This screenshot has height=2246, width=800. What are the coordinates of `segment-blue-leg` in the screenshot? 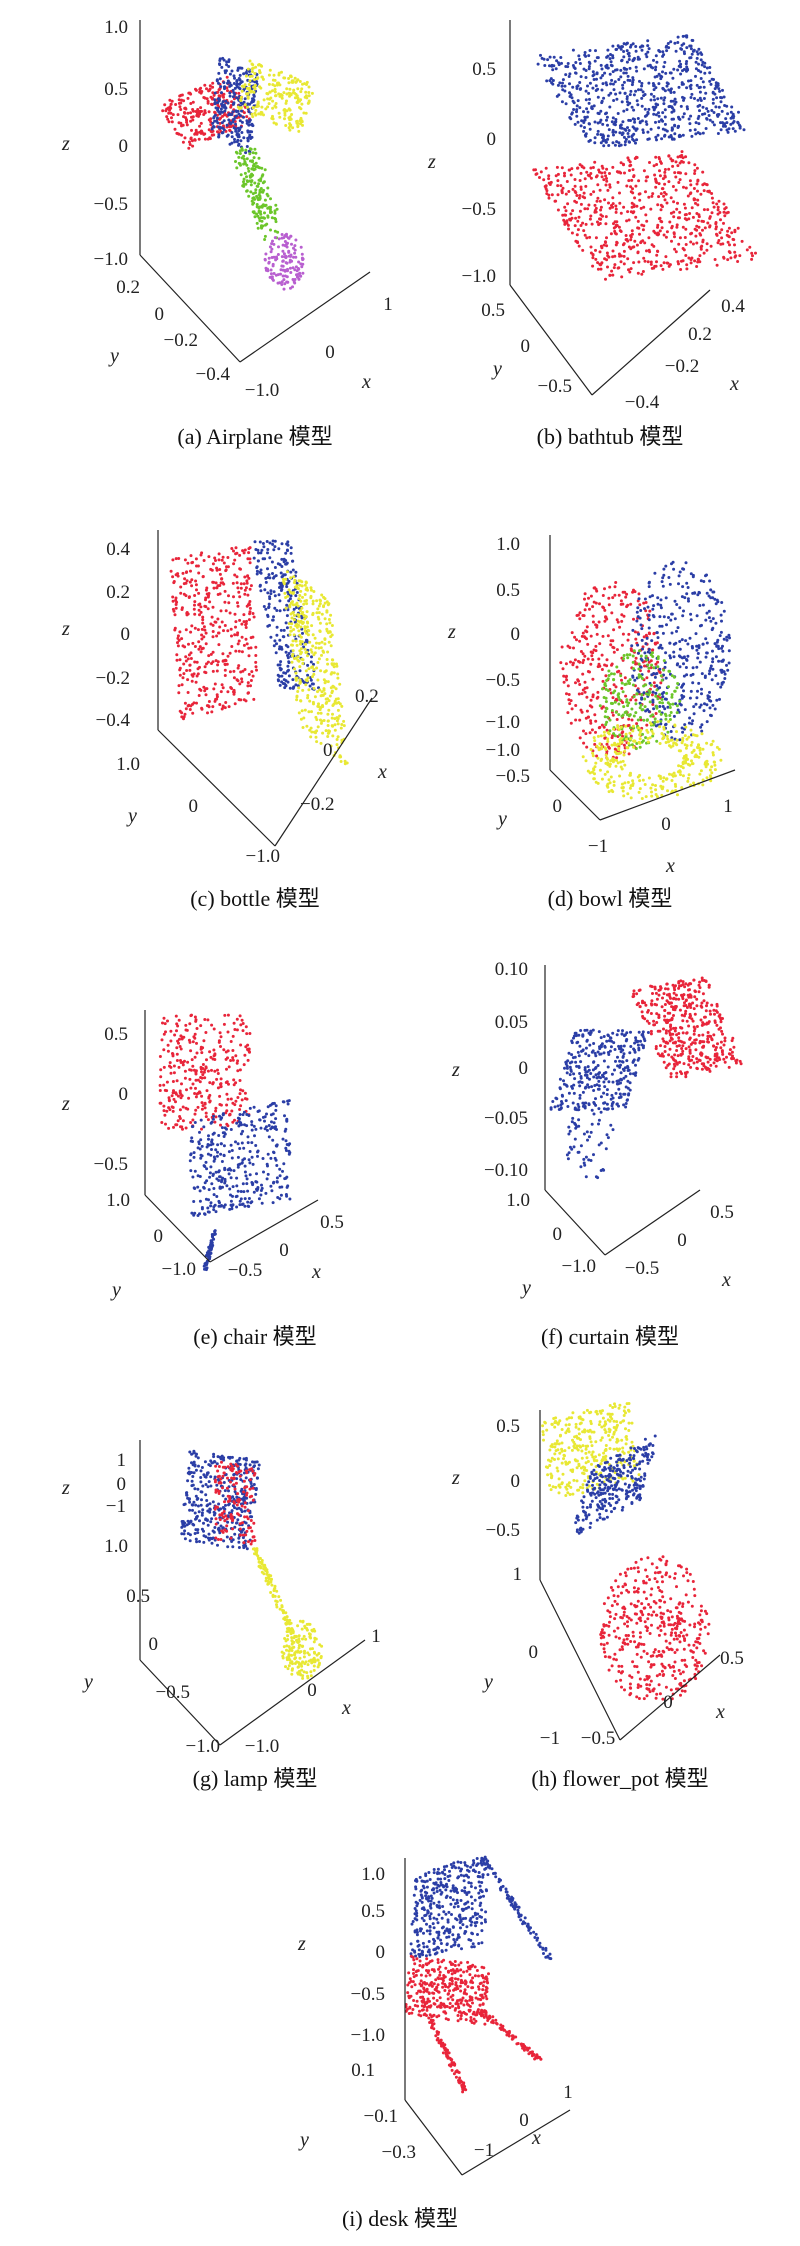 It's located at (209, 1250).